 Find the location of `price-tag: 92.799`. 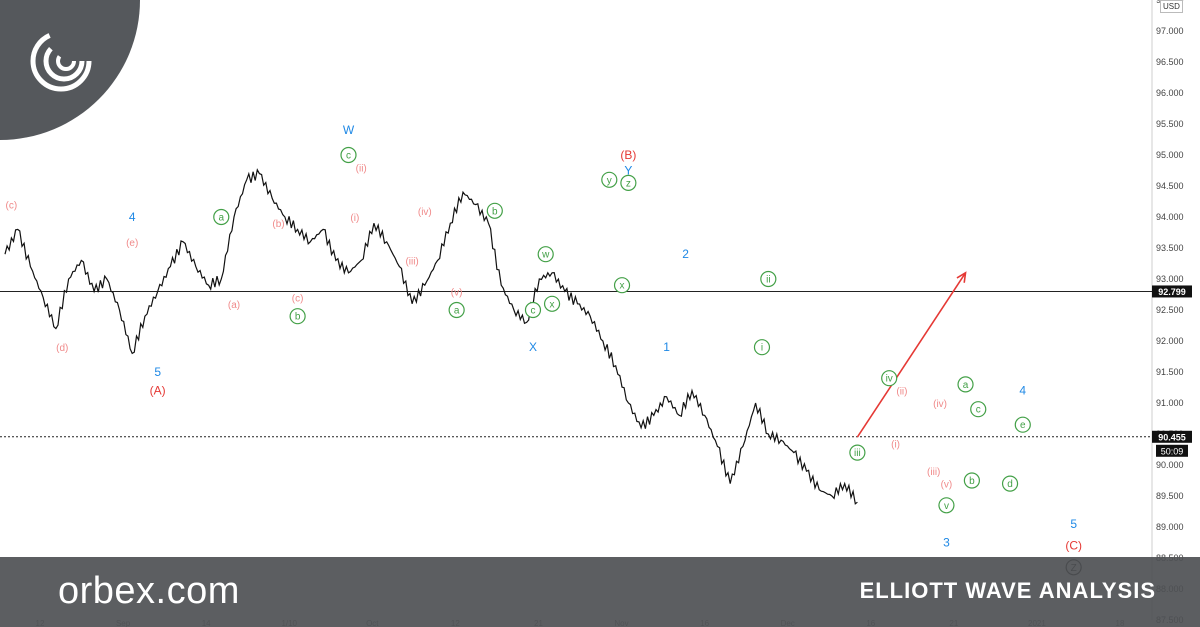

price-tag: 92.799 is located at coordinates (1172, 292).